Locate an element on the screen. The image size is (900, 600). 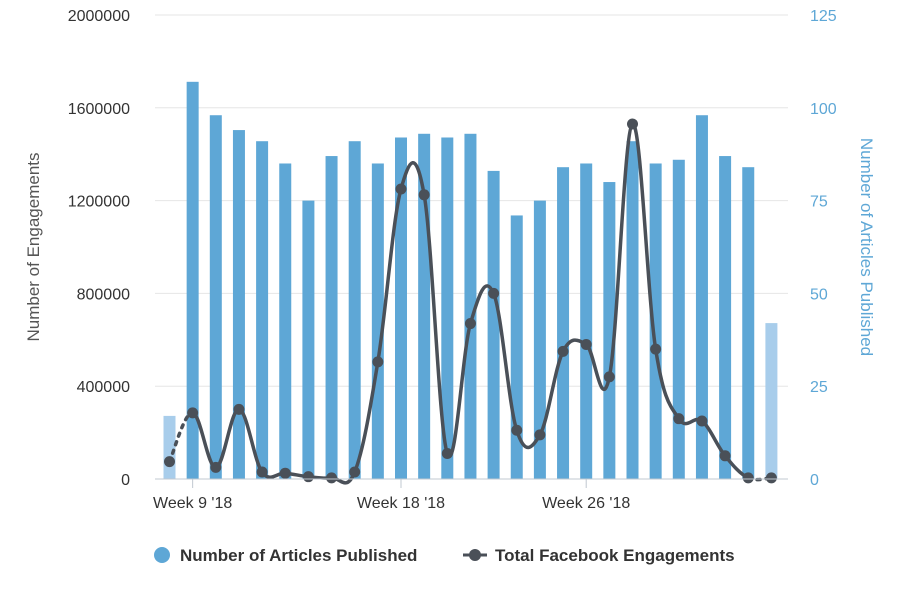
right-tick-label: 75 is located at coordinates (819, 202).